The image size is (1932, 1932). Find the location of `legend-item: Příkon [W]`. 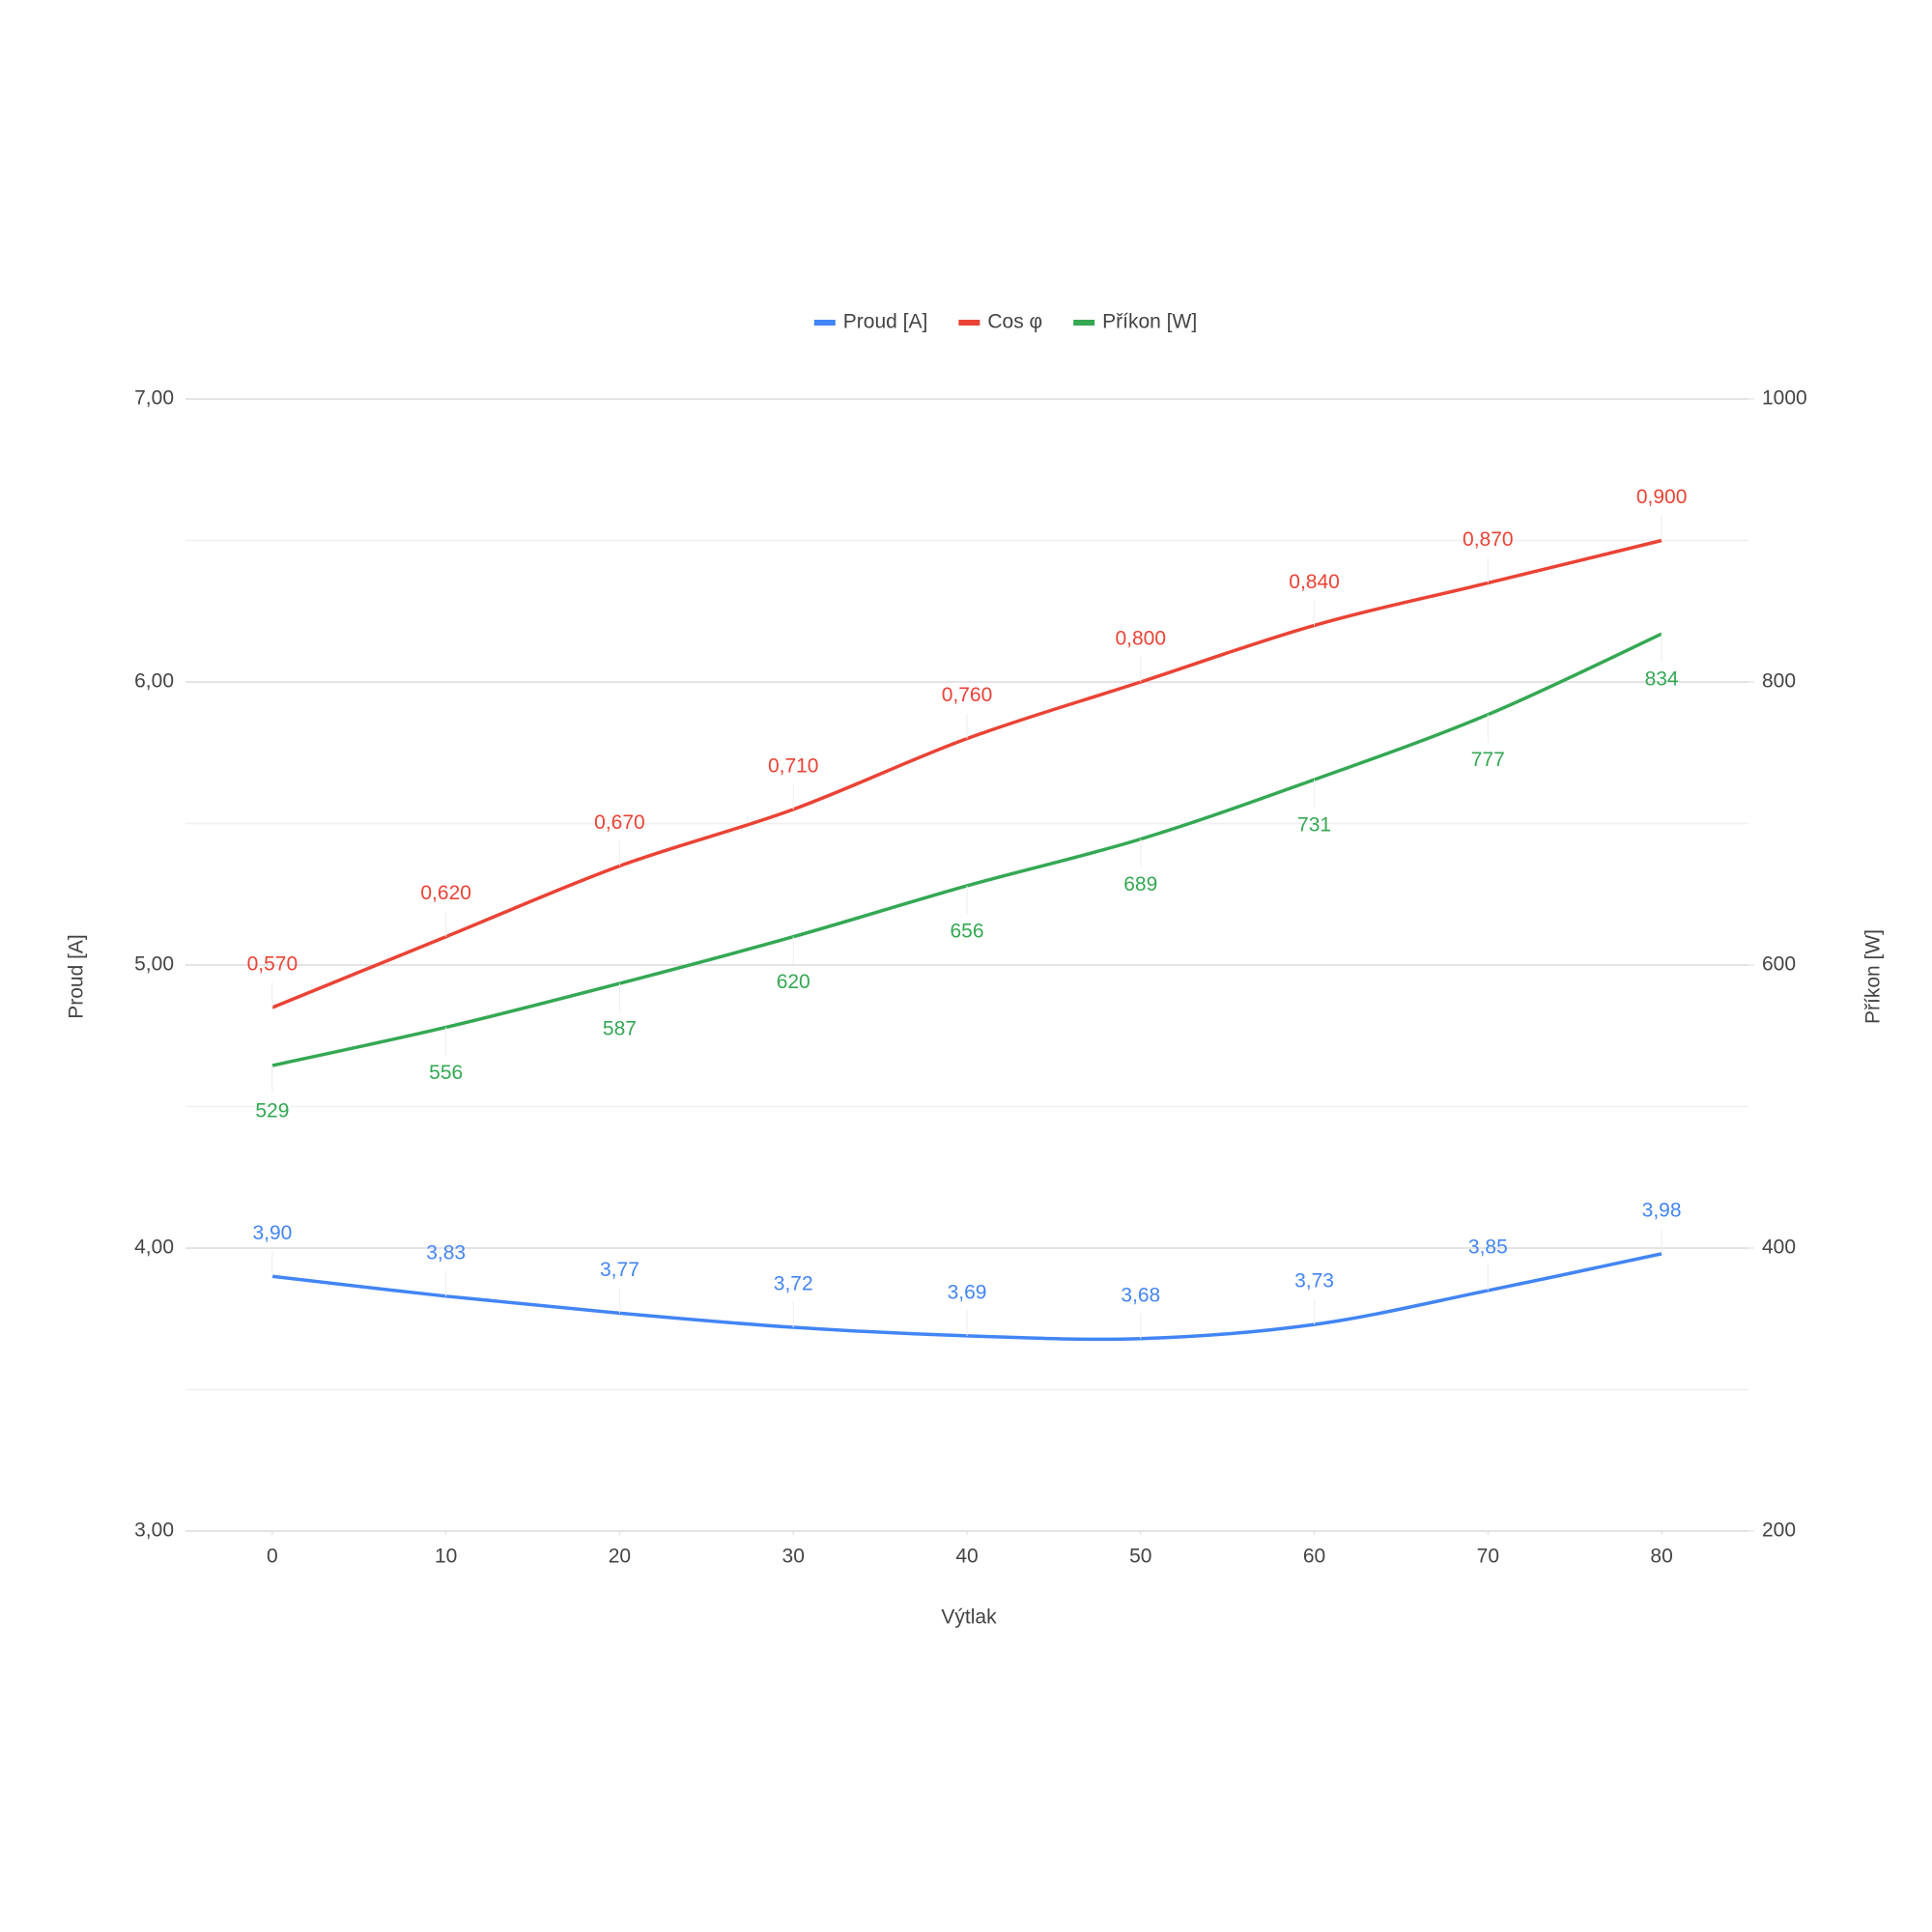

legend-item: Příkon [W] is located at coordinates (1135, 322).